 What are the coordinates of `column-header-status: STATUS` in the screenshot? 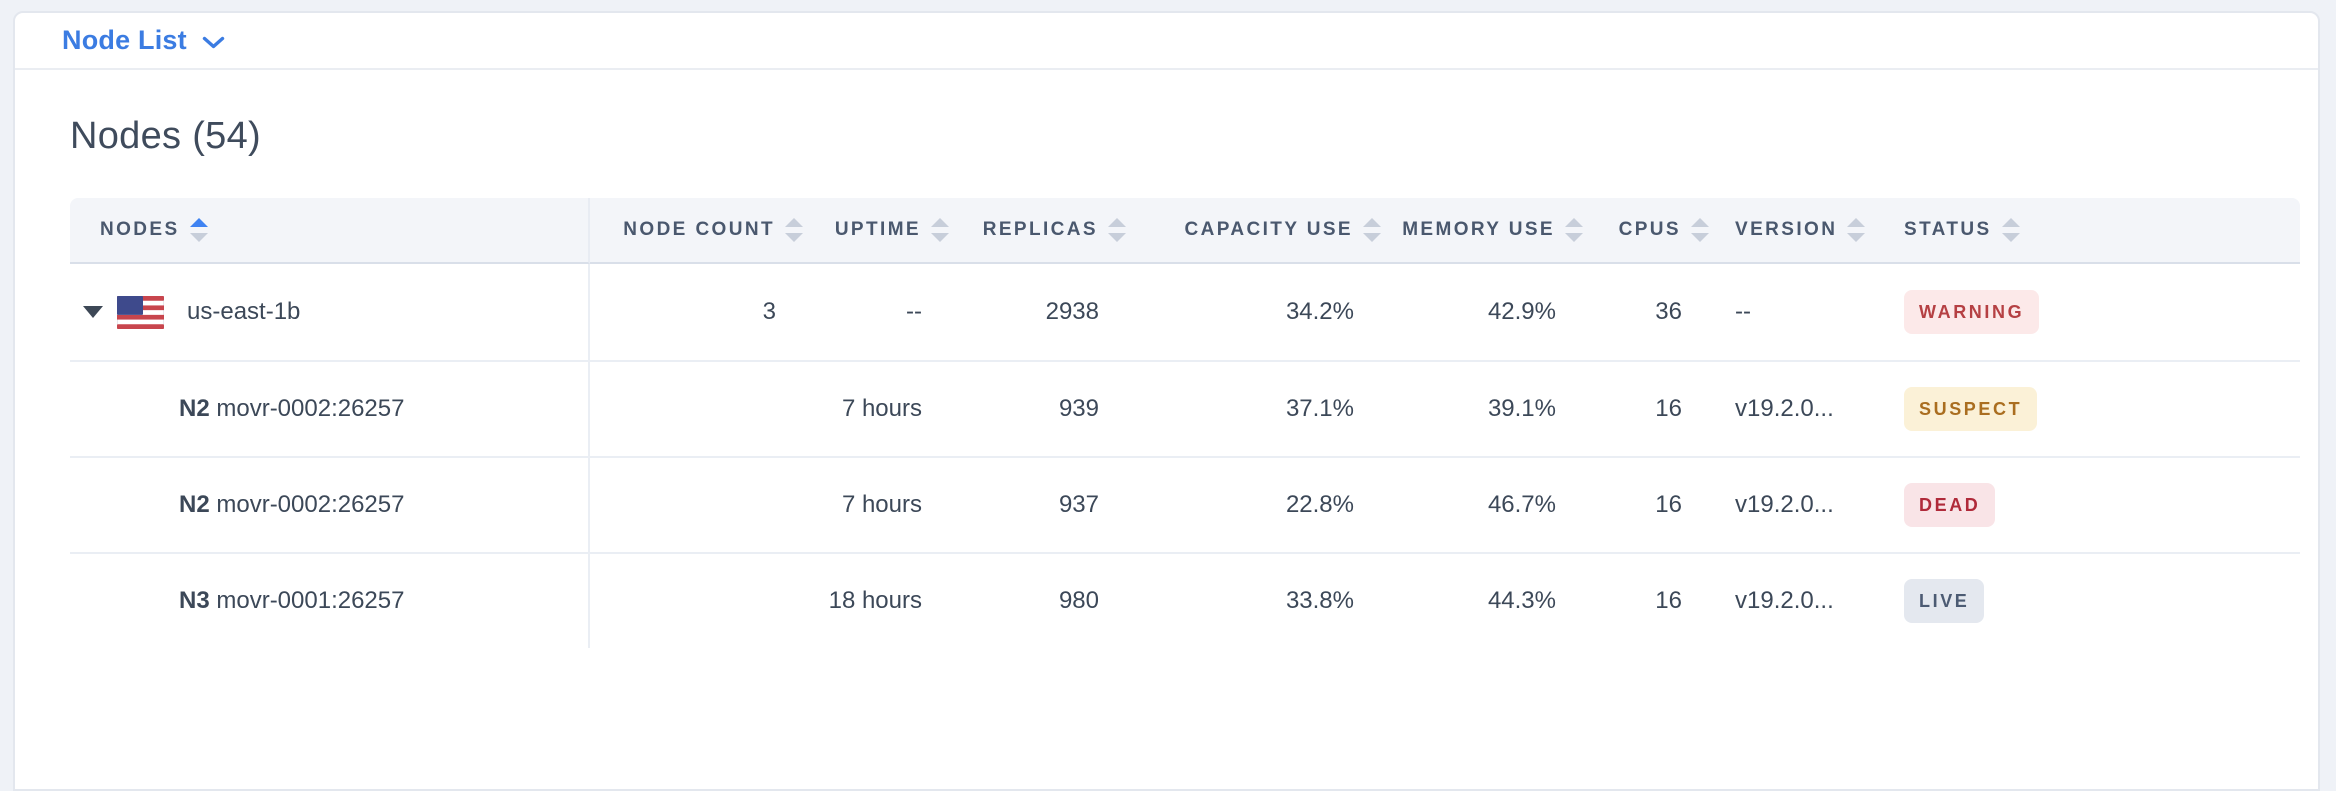 It's located at (2096, 231).